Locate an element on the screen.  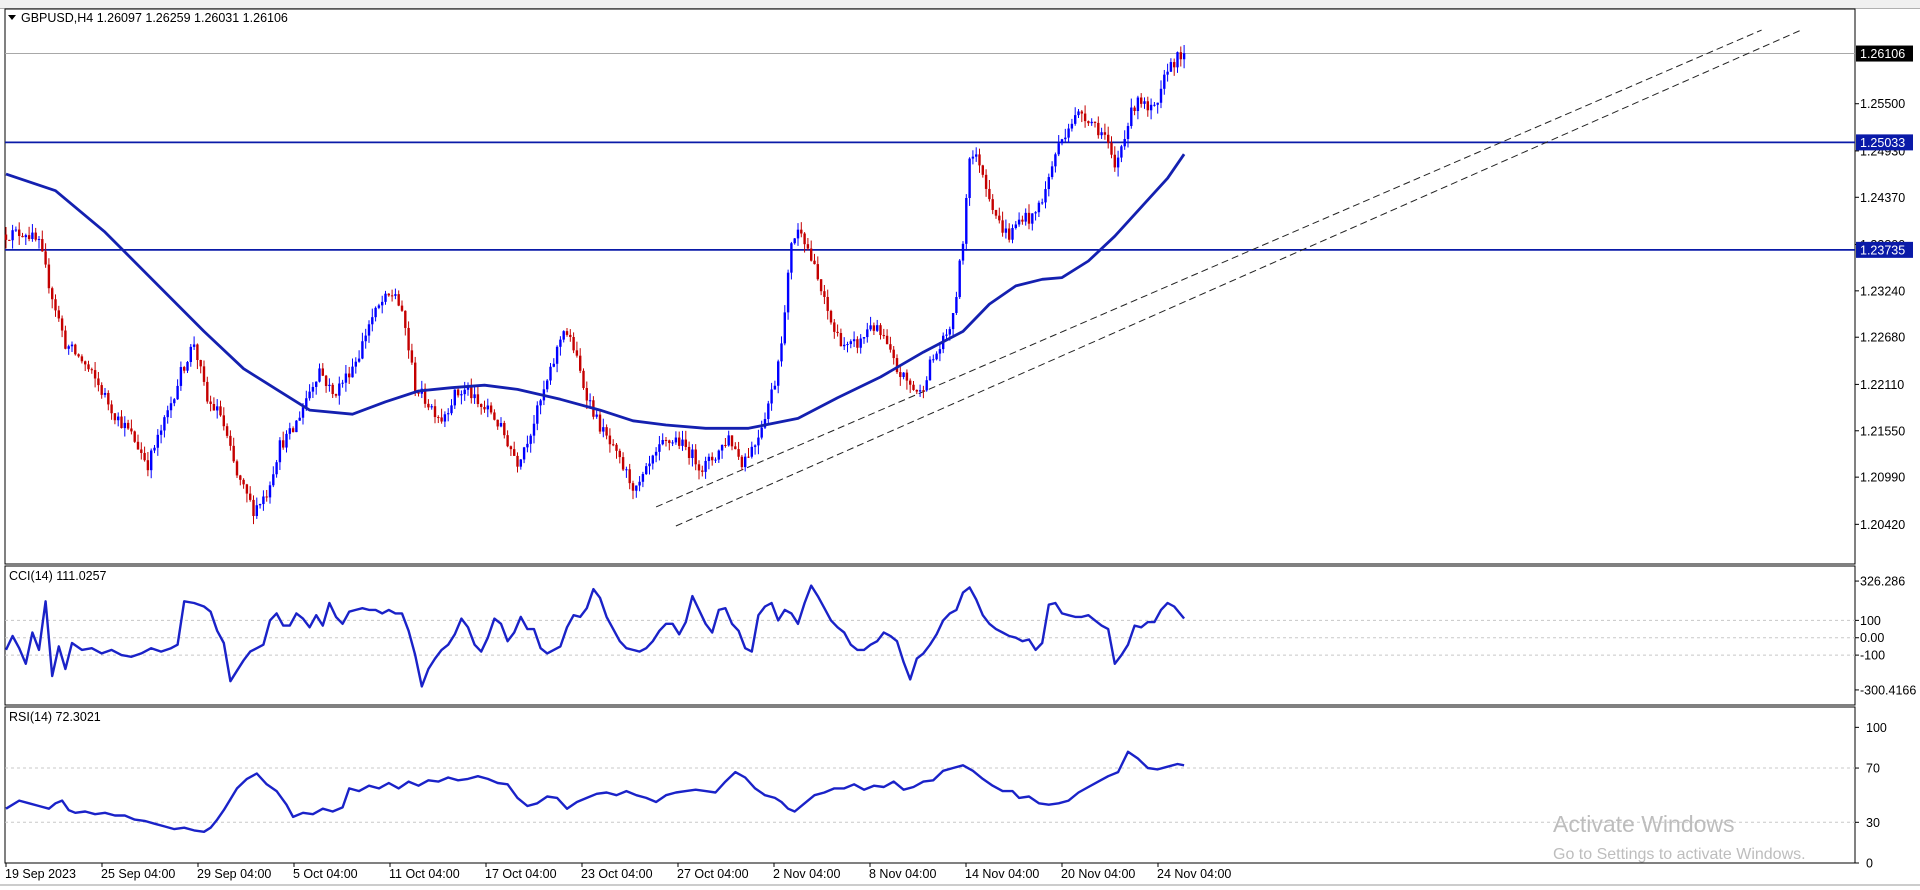
time-tick-label: 8 Nov 04:00 is located at coordinates (902, 874).